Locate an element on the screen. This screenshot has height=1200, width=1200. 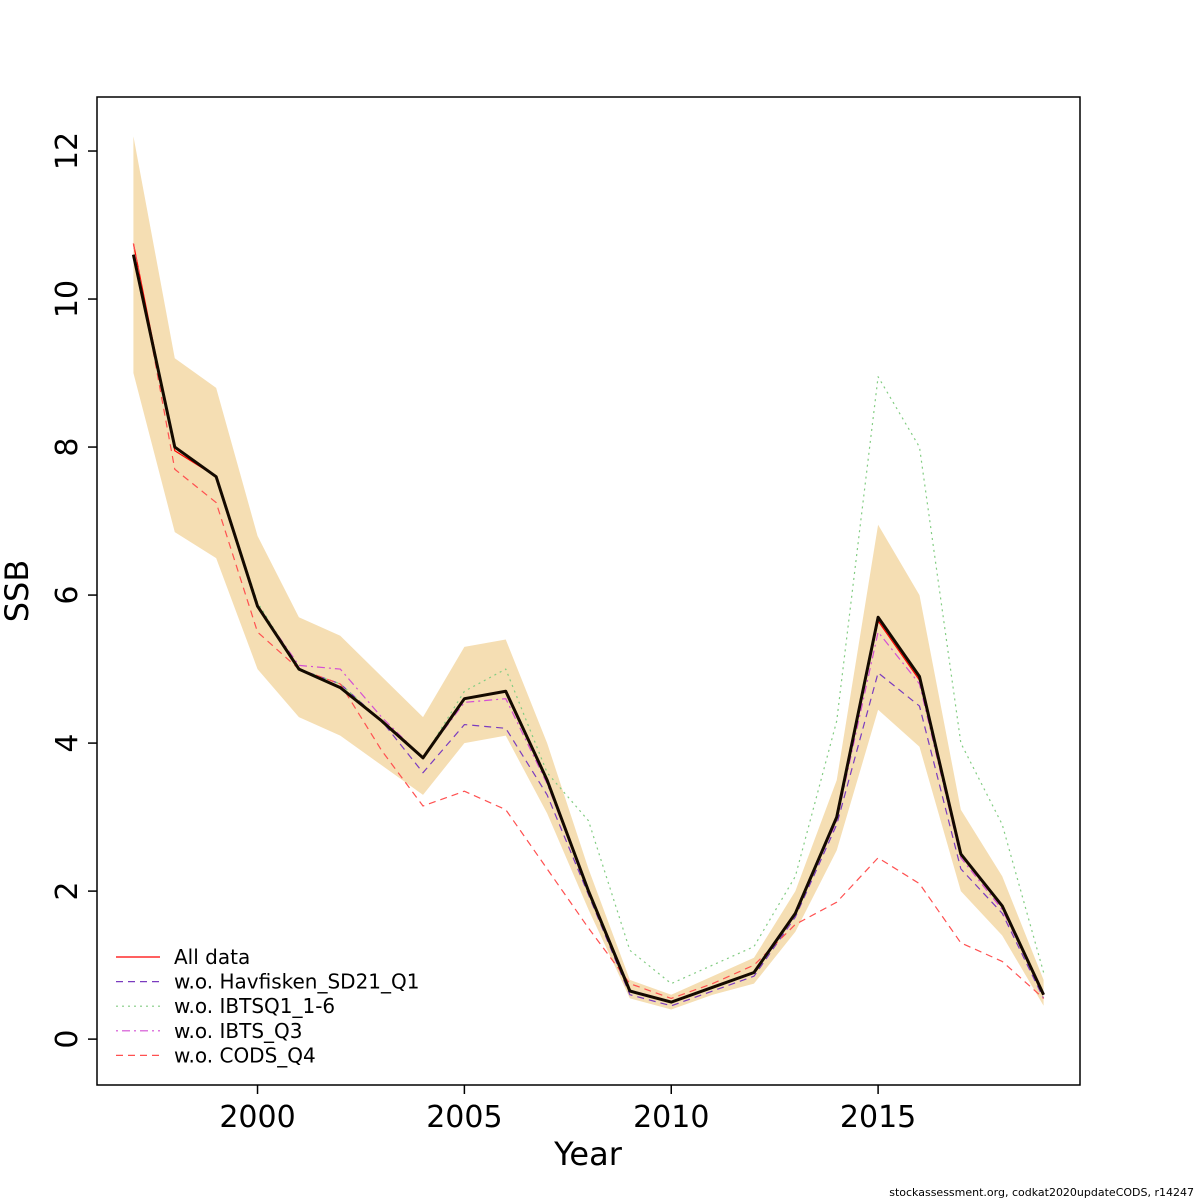
x-tick-label: 2000 is located at coordinates (257, 1117).